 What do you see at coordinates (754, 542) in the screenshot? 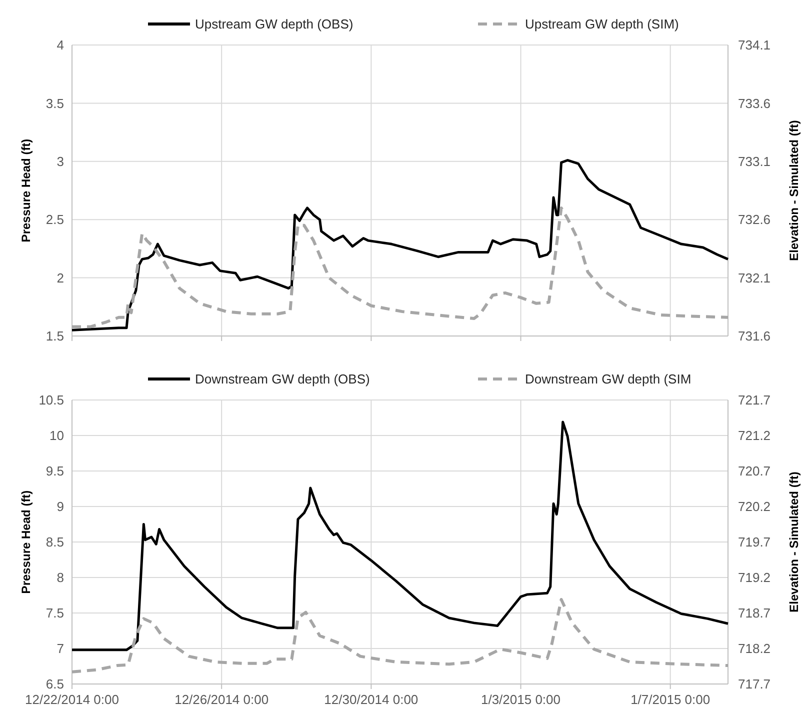
I see `y2-tick-label: 719.7` at bounding box center [754, 542].